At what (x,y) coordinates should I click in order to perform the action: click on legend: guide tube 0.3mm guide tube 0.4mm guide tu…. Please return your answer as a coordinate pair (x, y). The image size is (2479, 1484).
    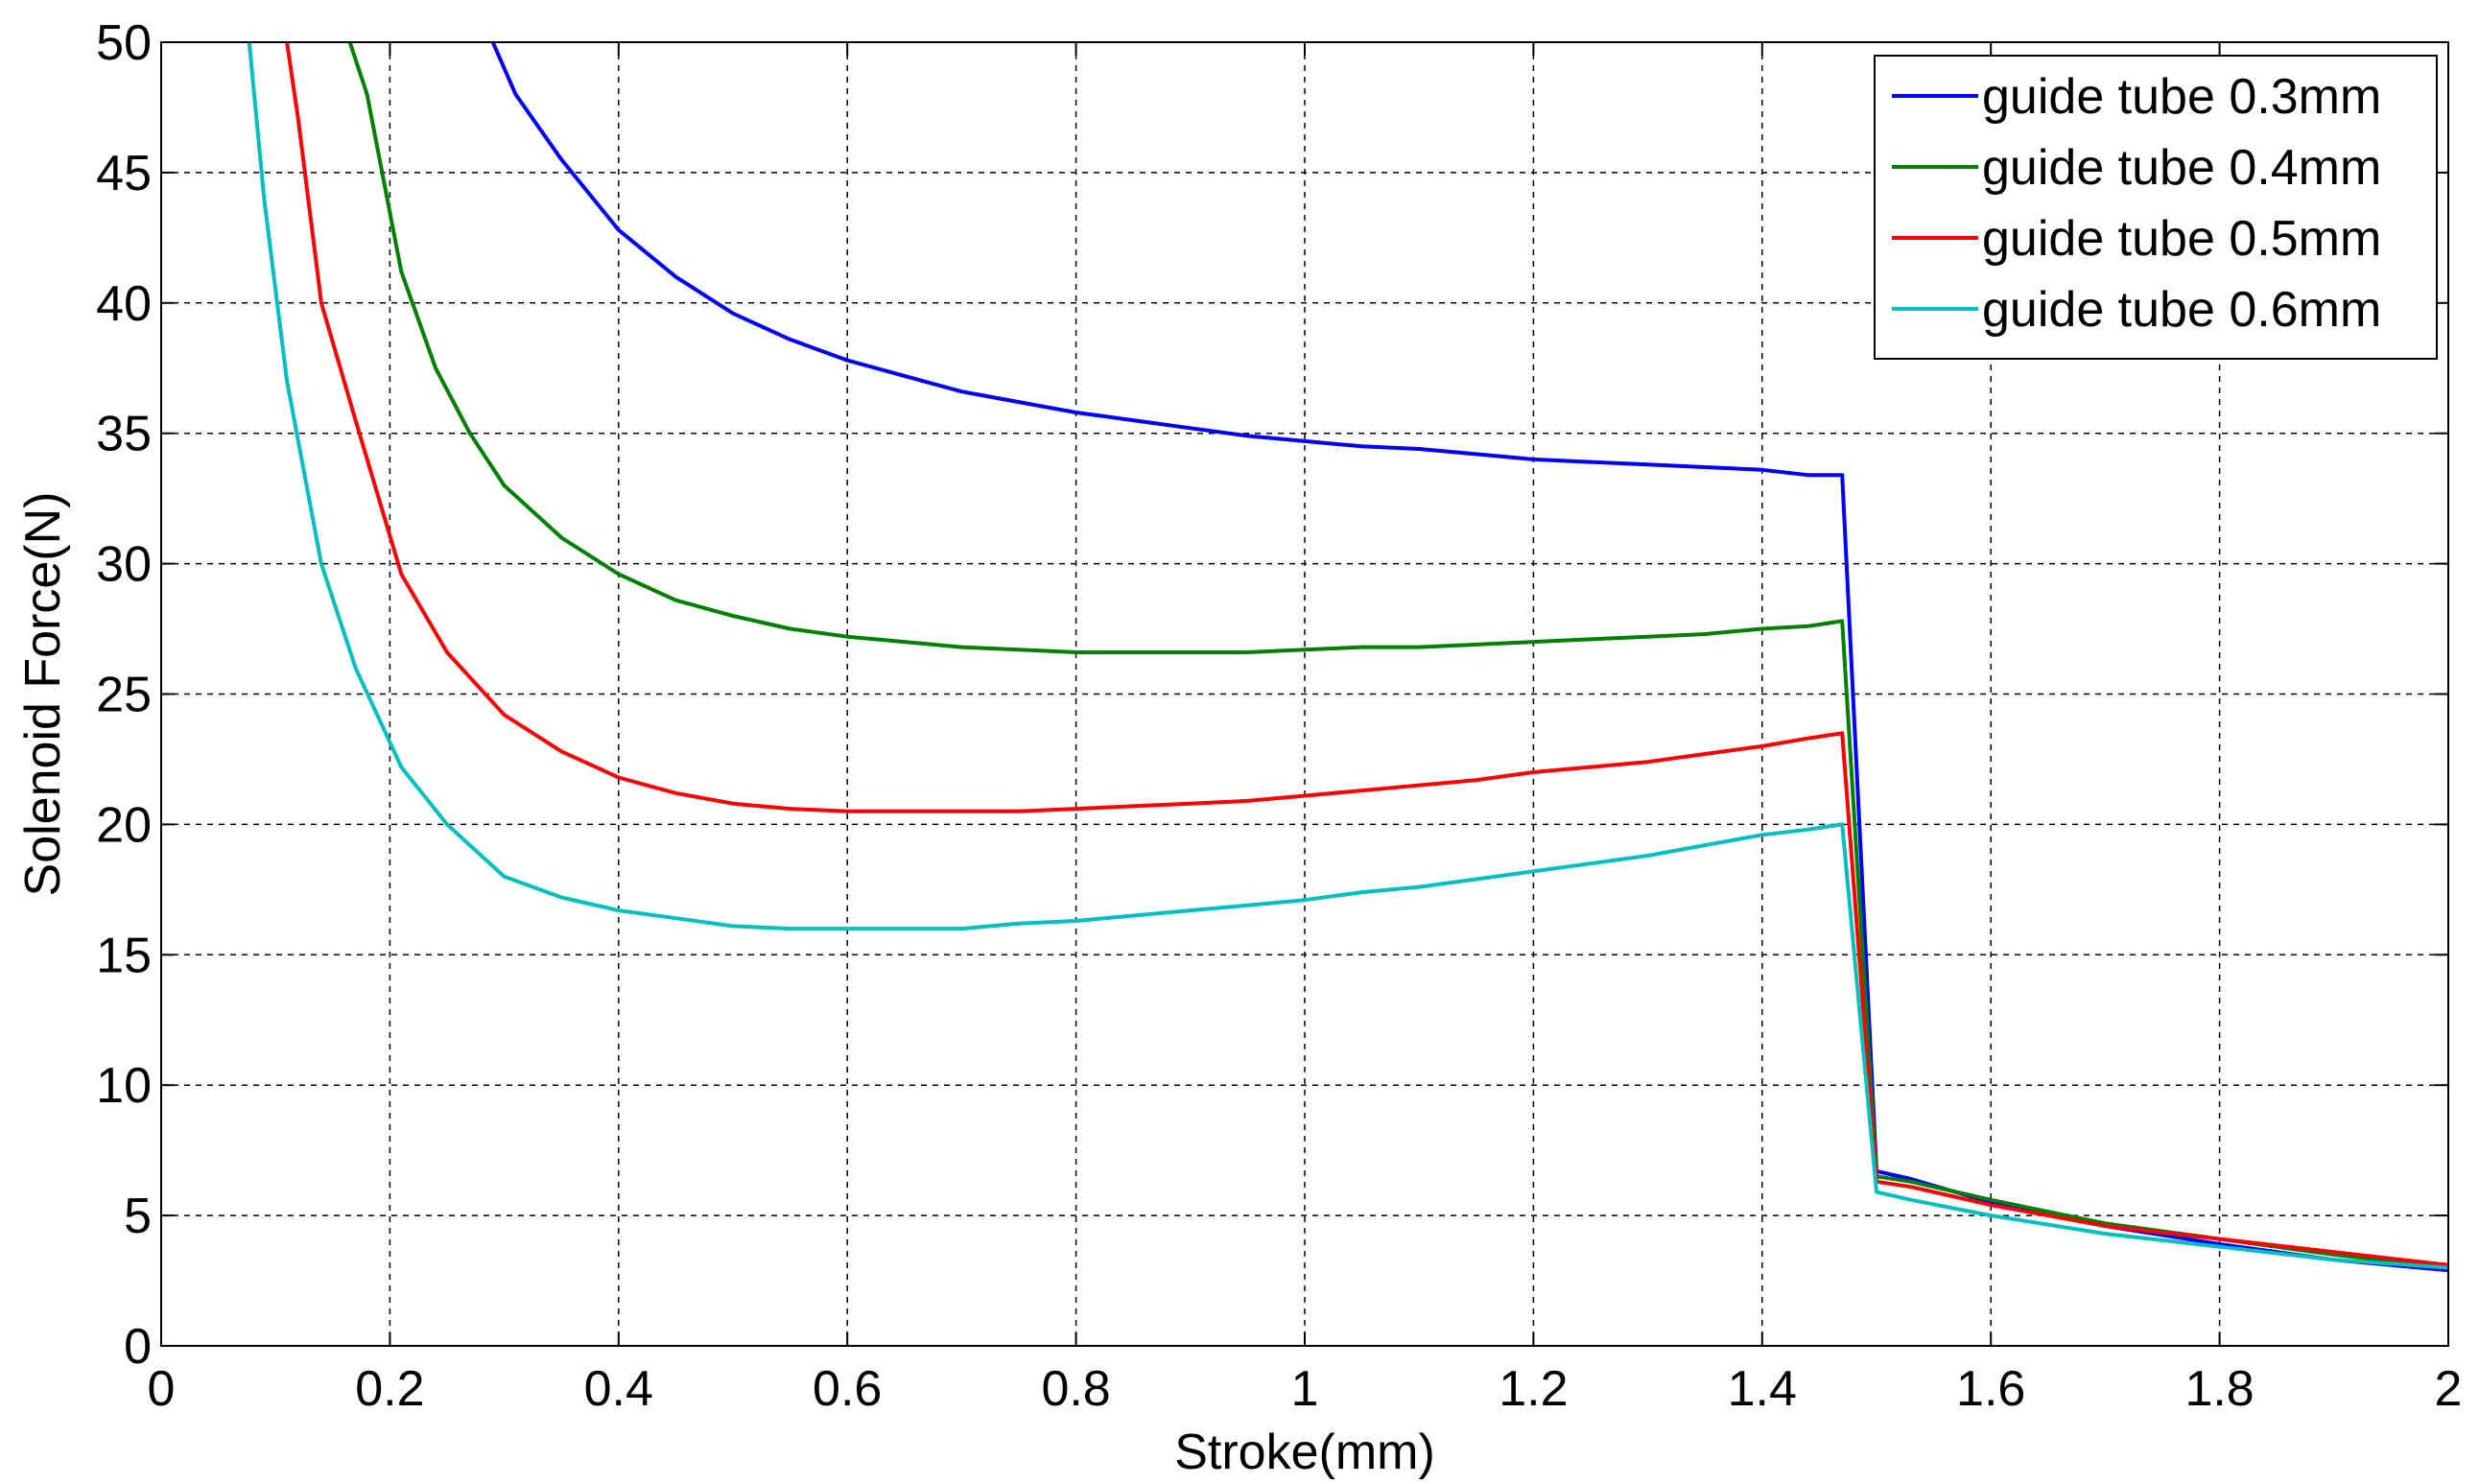
    Looking at the image, I should click on (2156, 207).